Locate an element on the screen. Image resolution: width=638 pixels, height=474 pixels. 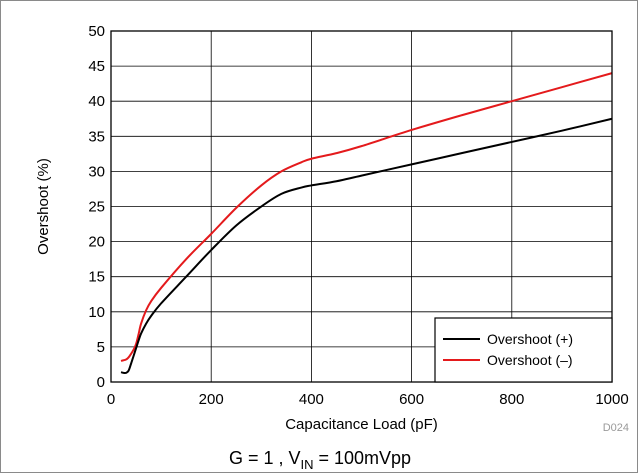
y-tick-label-45: 45 is located at coordinates (96, 66).